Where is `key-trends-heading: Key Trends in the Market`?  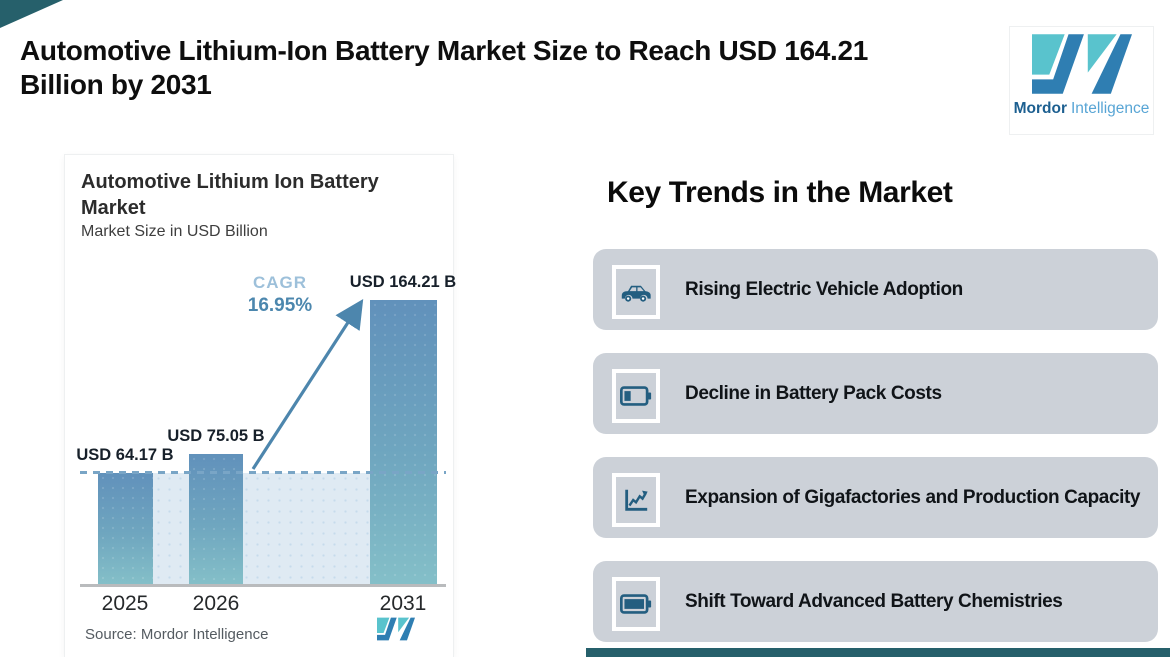
key-trends-heading: Key Trends in the Market is located at coordinates (780, 192).